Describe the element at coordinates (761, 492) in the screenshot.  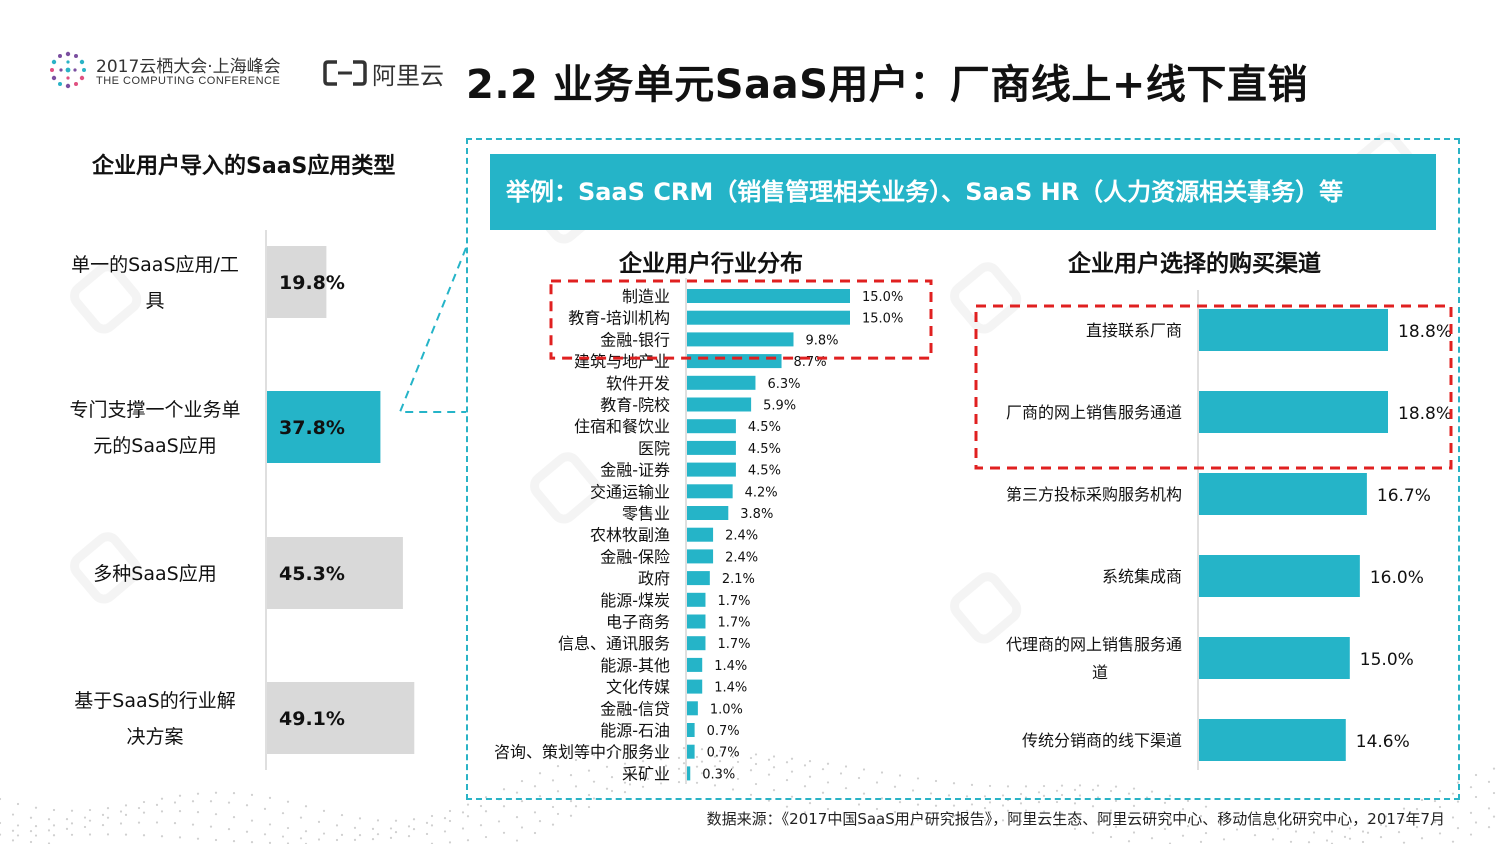
I see `industry-value-label: 4.2%` at that location.